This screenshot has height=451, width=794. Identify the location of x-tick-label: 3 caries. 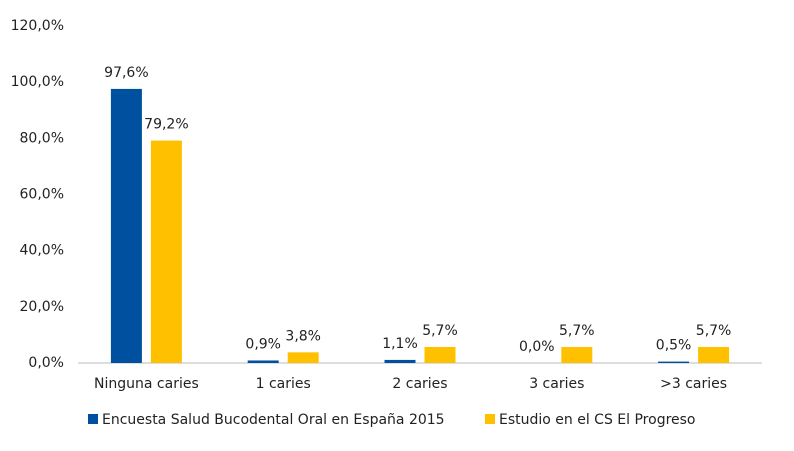
(556, 384).